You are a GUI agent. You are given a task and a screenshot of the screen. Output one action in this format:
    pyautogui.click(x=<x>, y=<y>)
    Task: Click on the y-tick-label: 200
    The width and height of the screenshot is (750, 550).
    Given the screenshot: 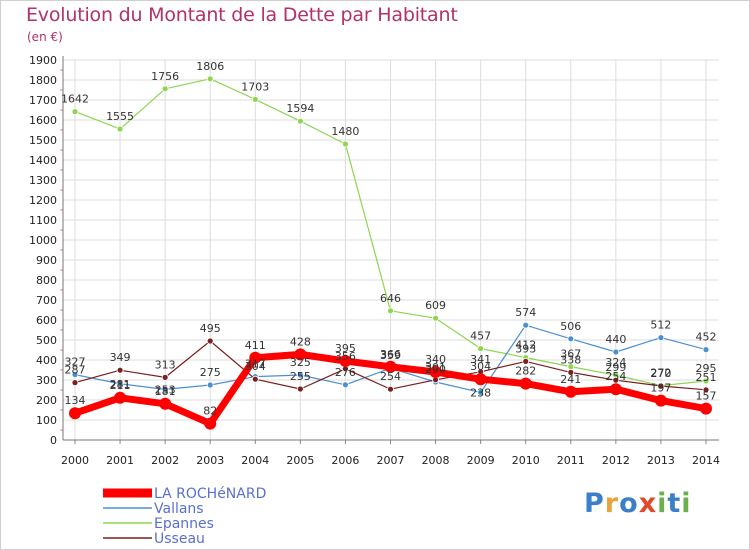 What is the action you would take?
    pyautogui.click(x=46, y=400)
    